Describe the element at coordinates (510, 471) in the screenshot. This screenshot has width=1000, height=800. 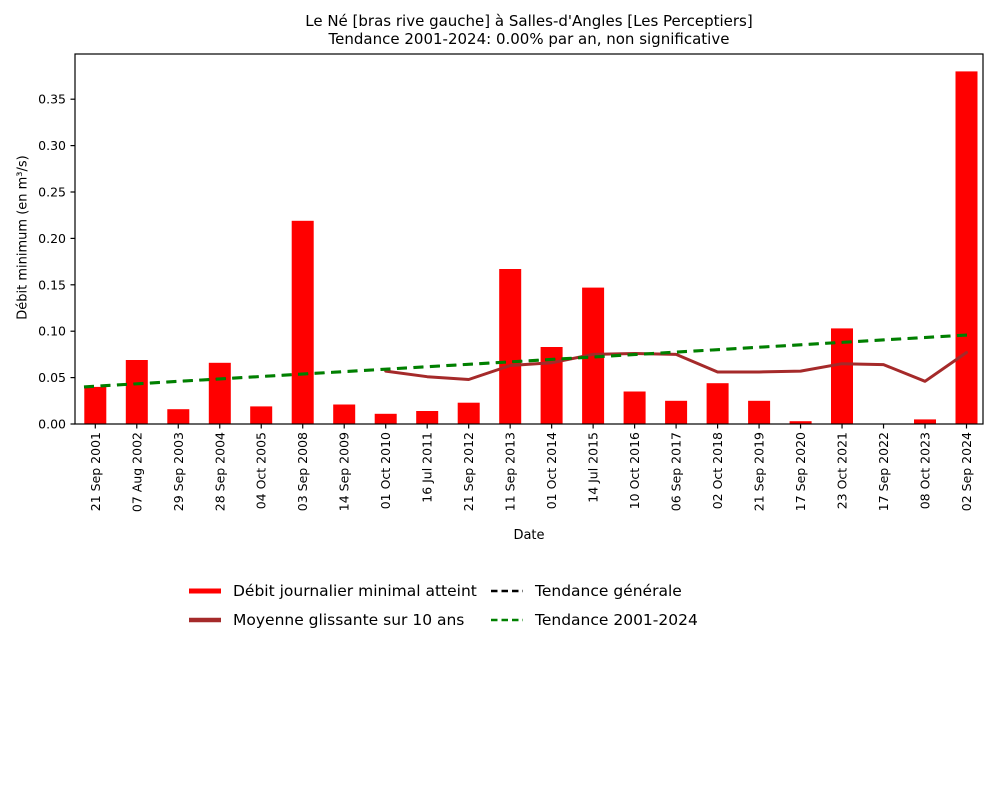
I see `x-tick-label: 11 Sep 2013` at that location.